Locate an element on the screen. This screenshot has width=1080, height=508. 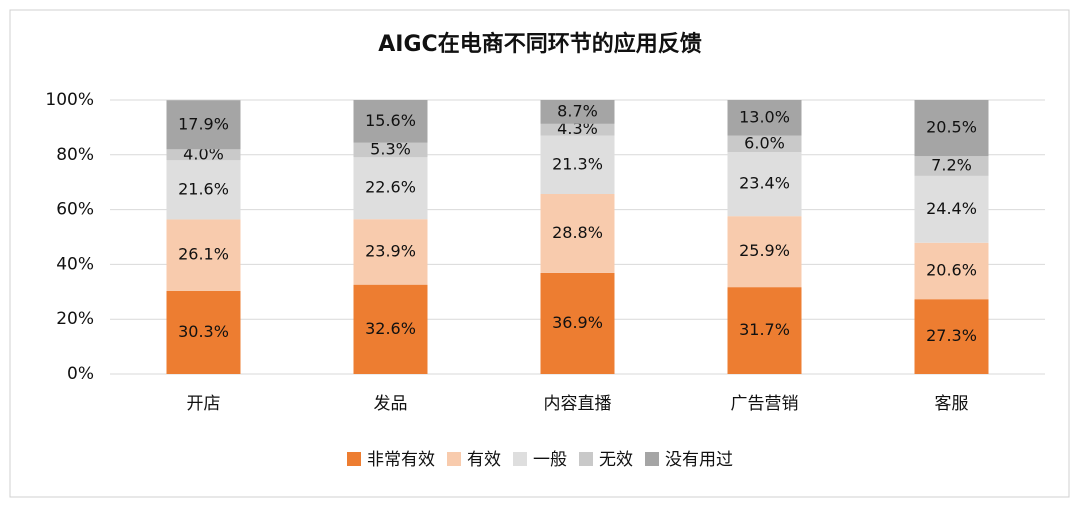
legend-label: 有效 is located at coordinates (484, 460).